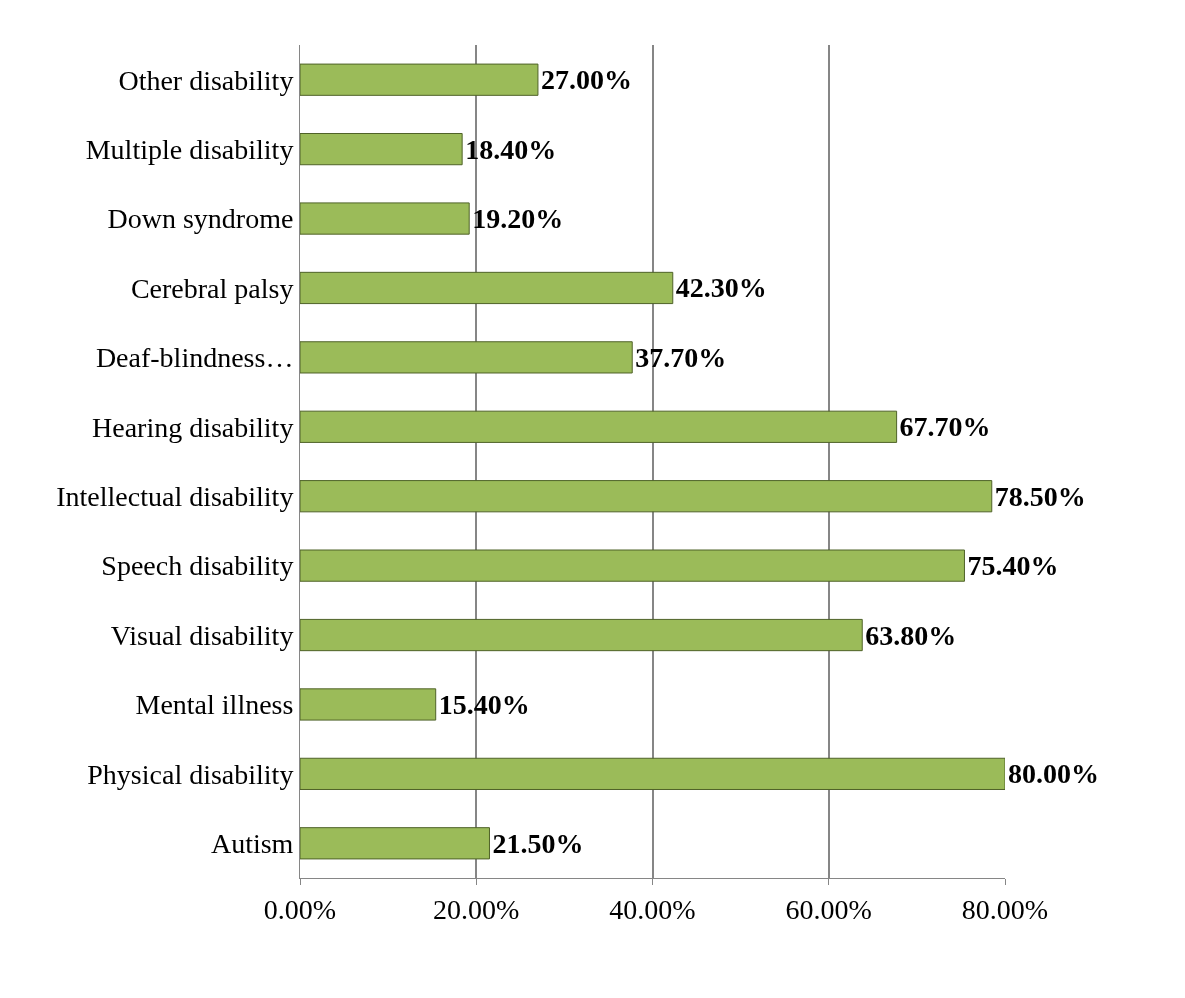 Image resolution: width=1185 pixels, height=998 pixels. What do you see at coordinates (945, 427) in the screenshot?
I see `data-label: 67.70%` at bounding box center [945, 427].